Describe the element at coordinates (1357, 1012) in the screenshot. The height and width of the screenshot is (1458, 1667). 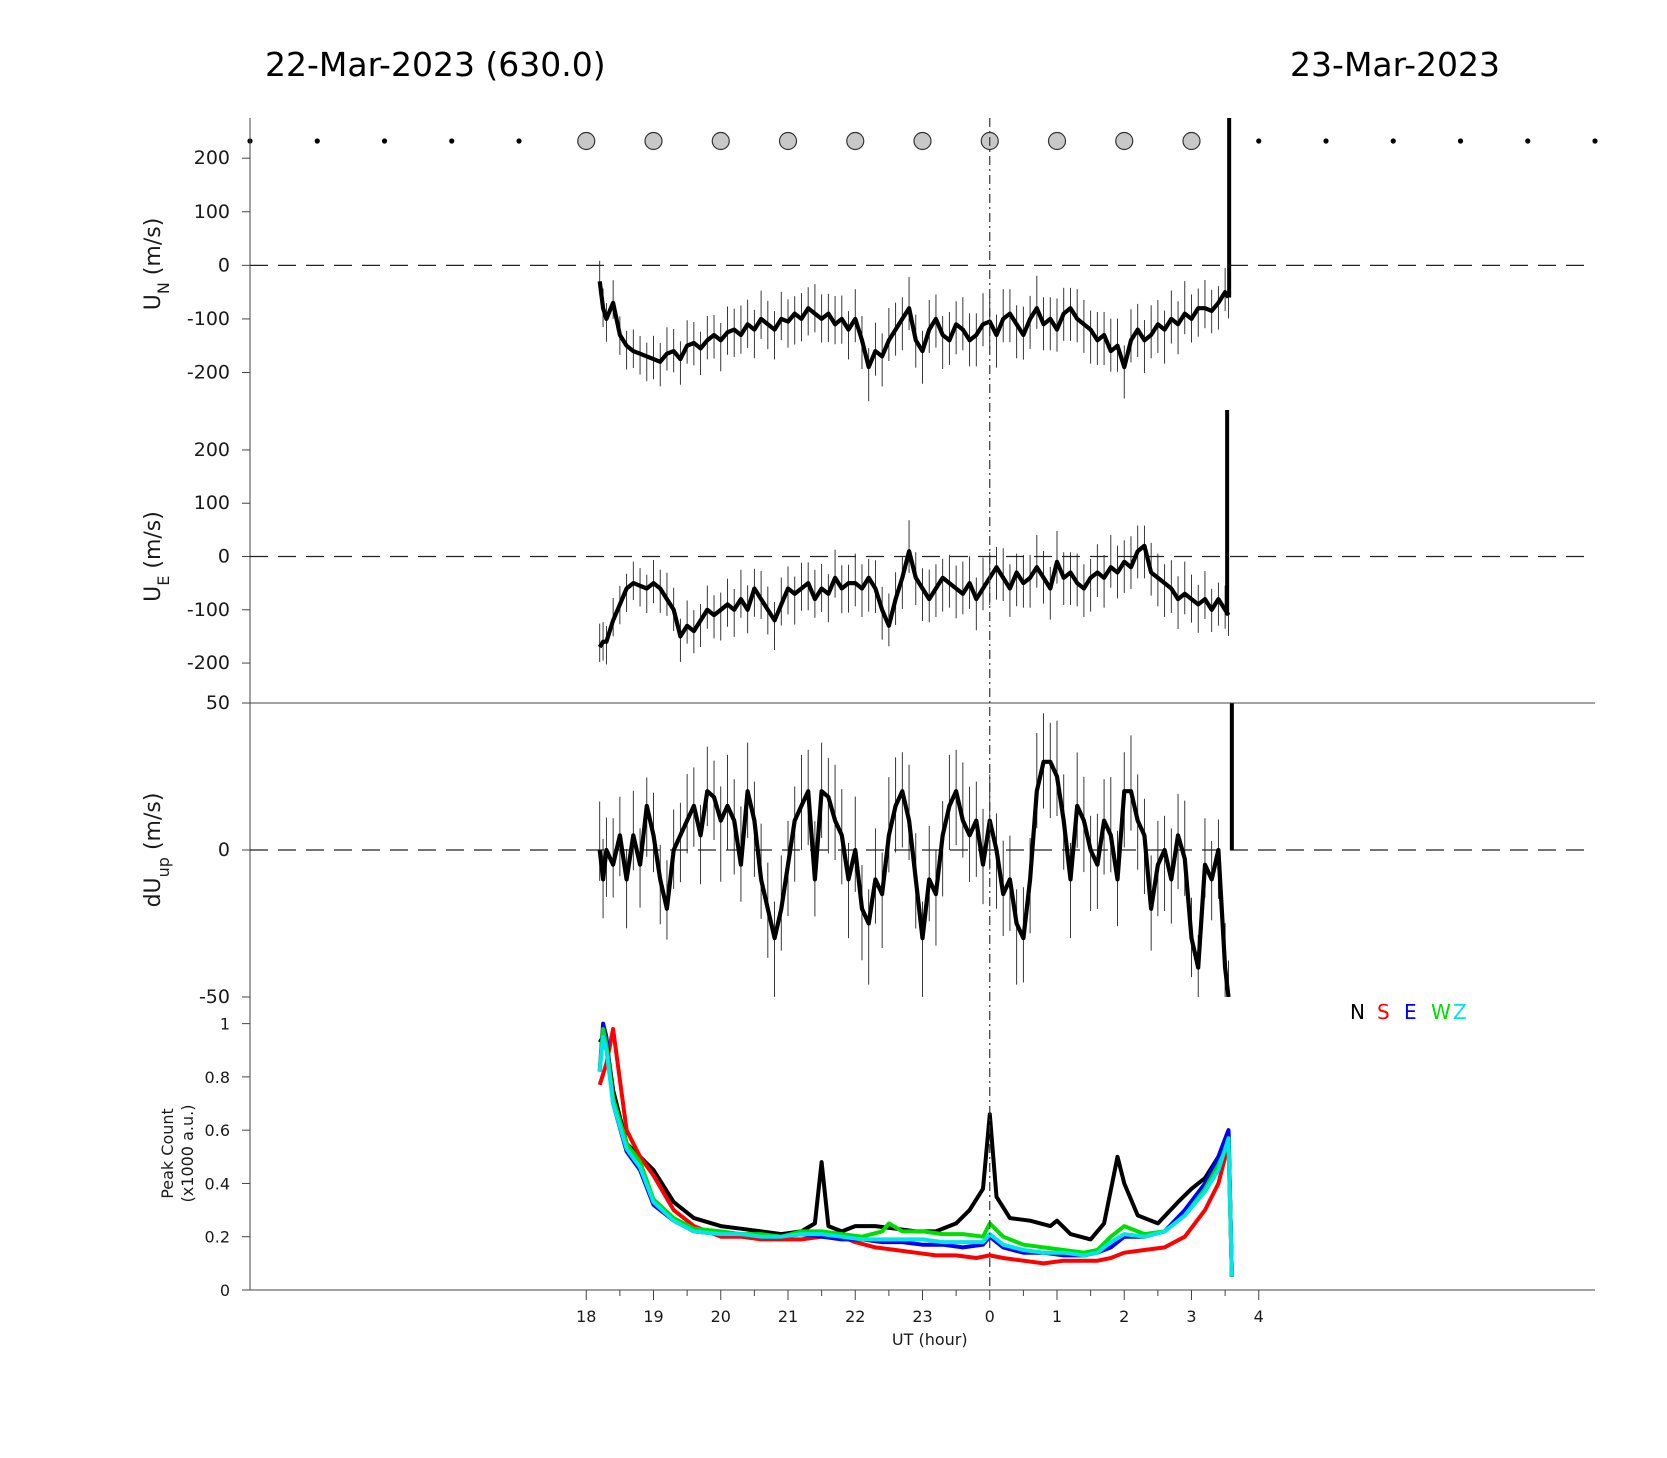
I see `legend-n: N` at that location.